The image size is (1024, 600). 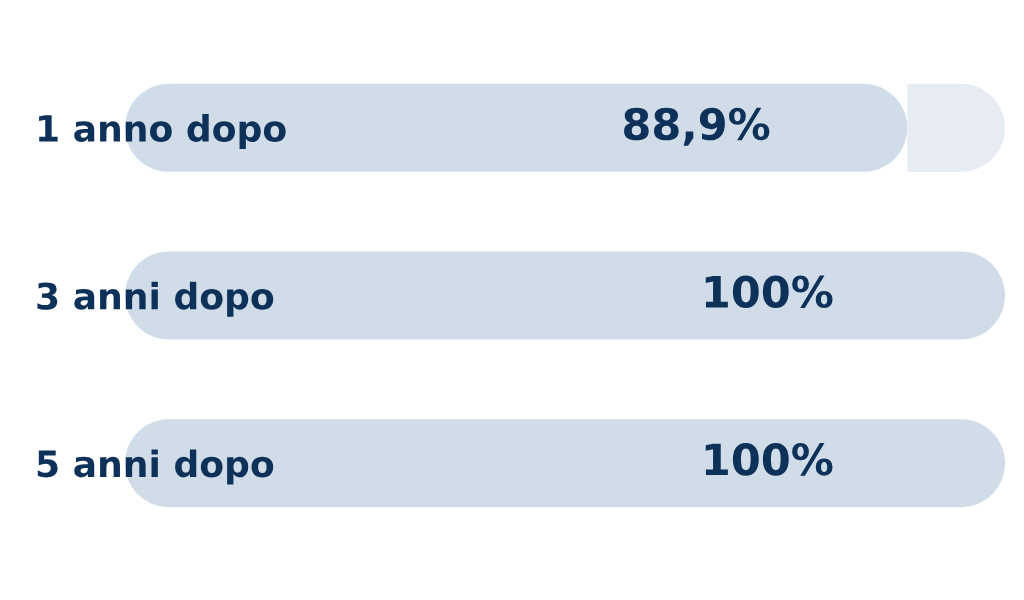 I want to click on y-tick-label: 1 anno dopo, so click(x=162, y=132).